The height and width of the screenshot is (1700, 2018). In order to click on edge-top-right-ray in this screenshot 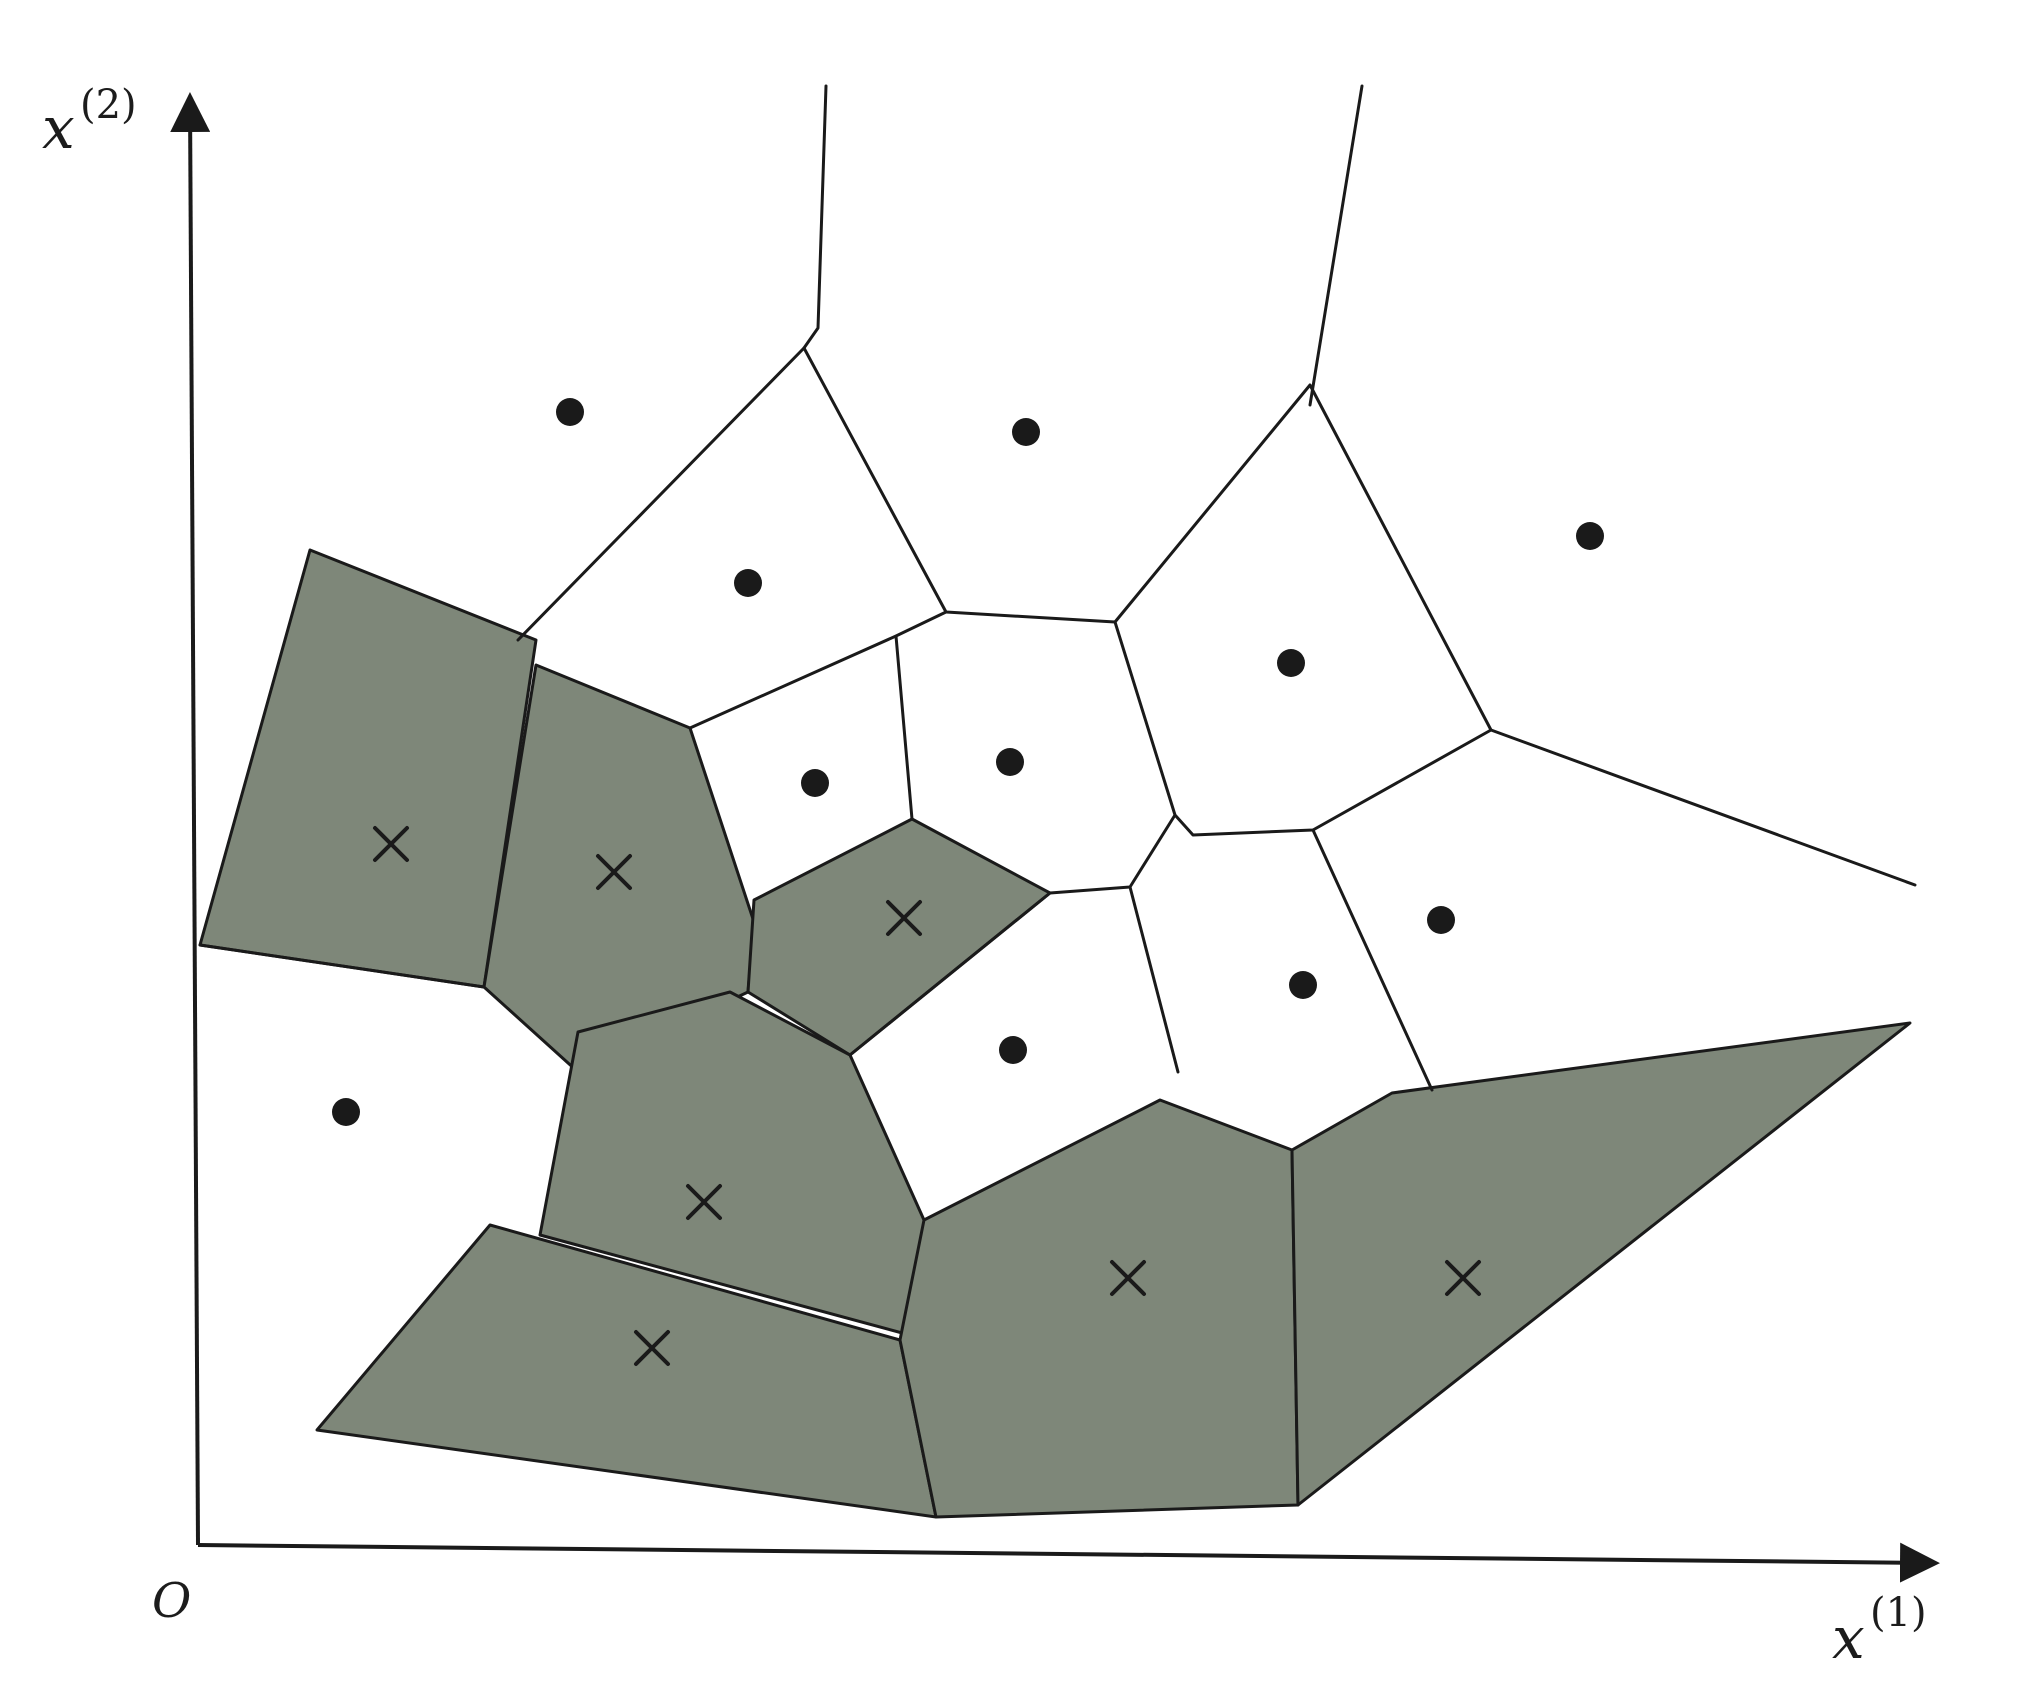, I will do `click(1336, 245)`.